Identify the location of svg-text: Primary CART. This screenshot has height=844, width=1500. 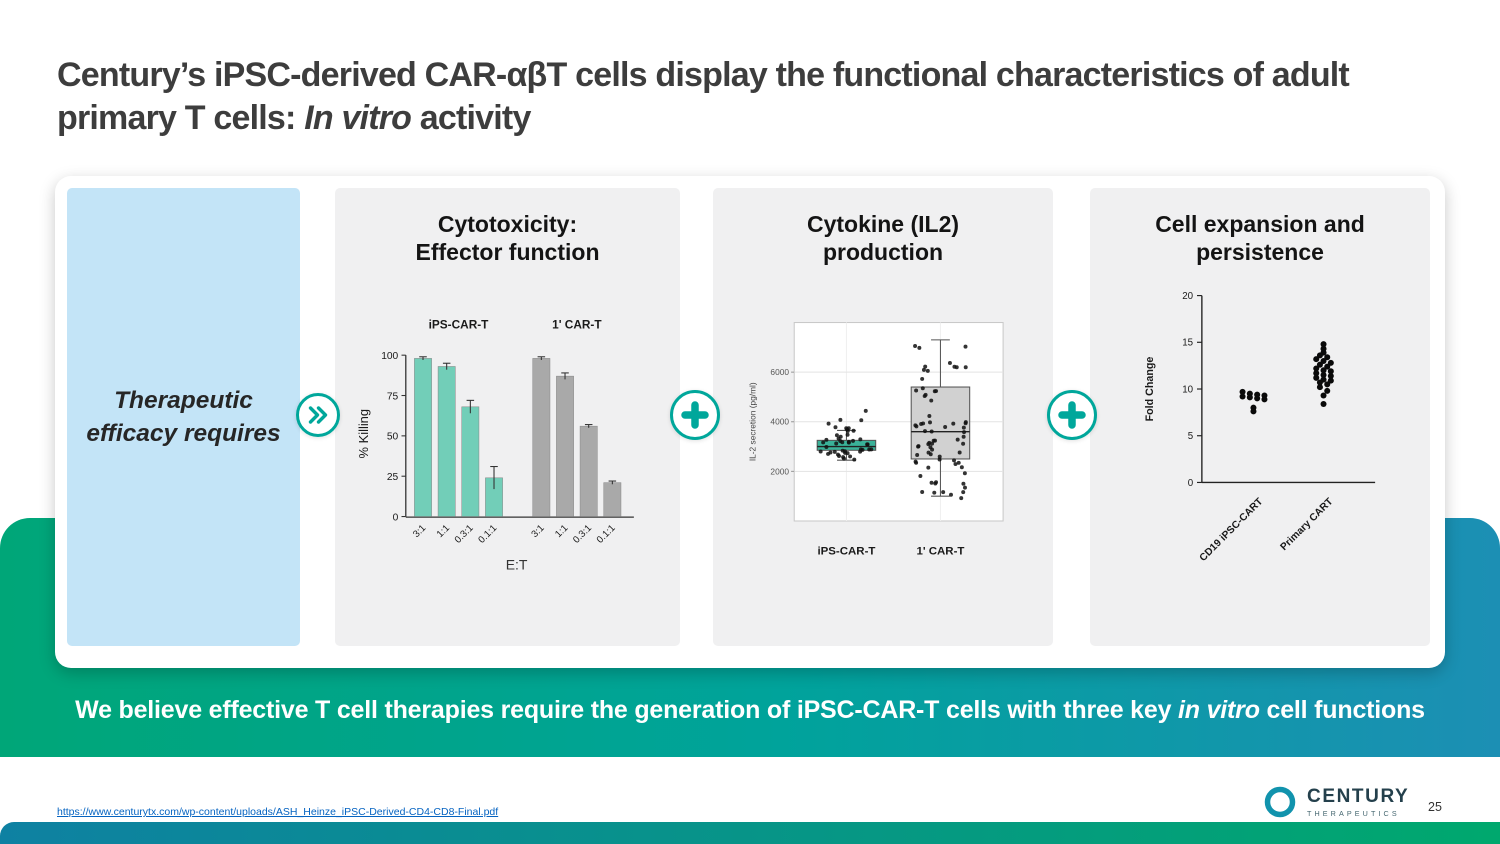
(1307, 524).